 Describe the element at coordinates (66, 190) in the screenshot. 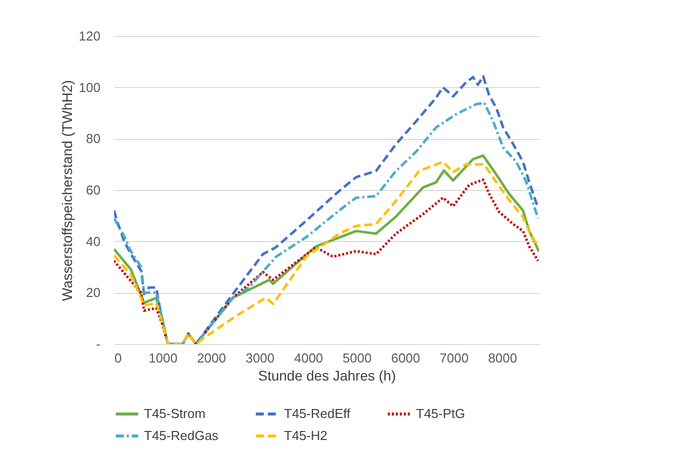

I see `y-axis-title: Wasserstoffspeicherstand (TWhH2)` at that location.